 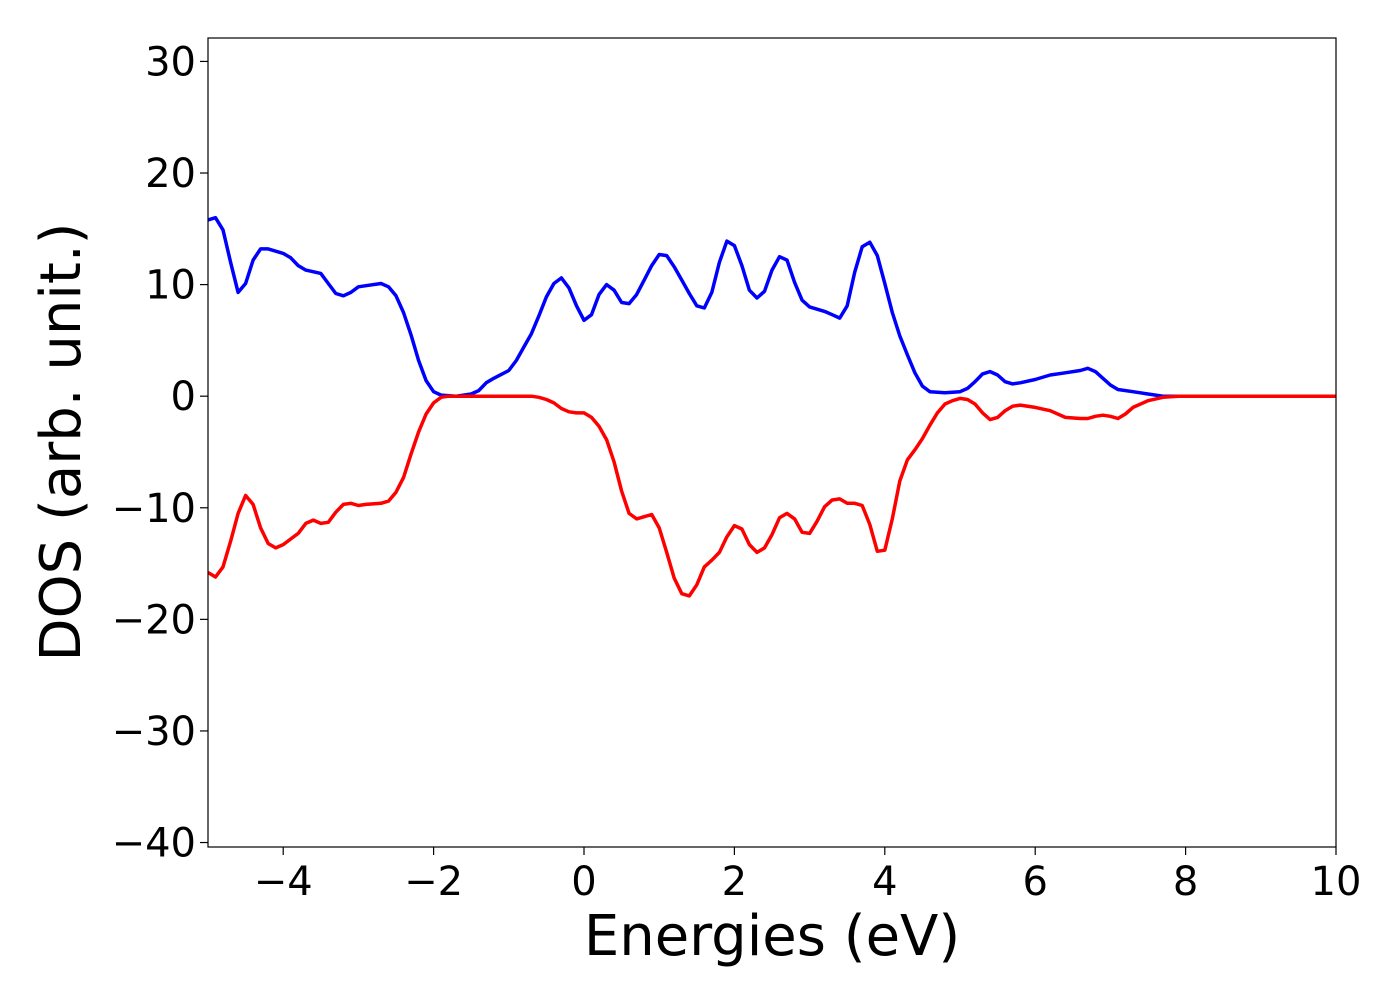 I want to click on x-tick-label: 4, so click(x=884, y=882).